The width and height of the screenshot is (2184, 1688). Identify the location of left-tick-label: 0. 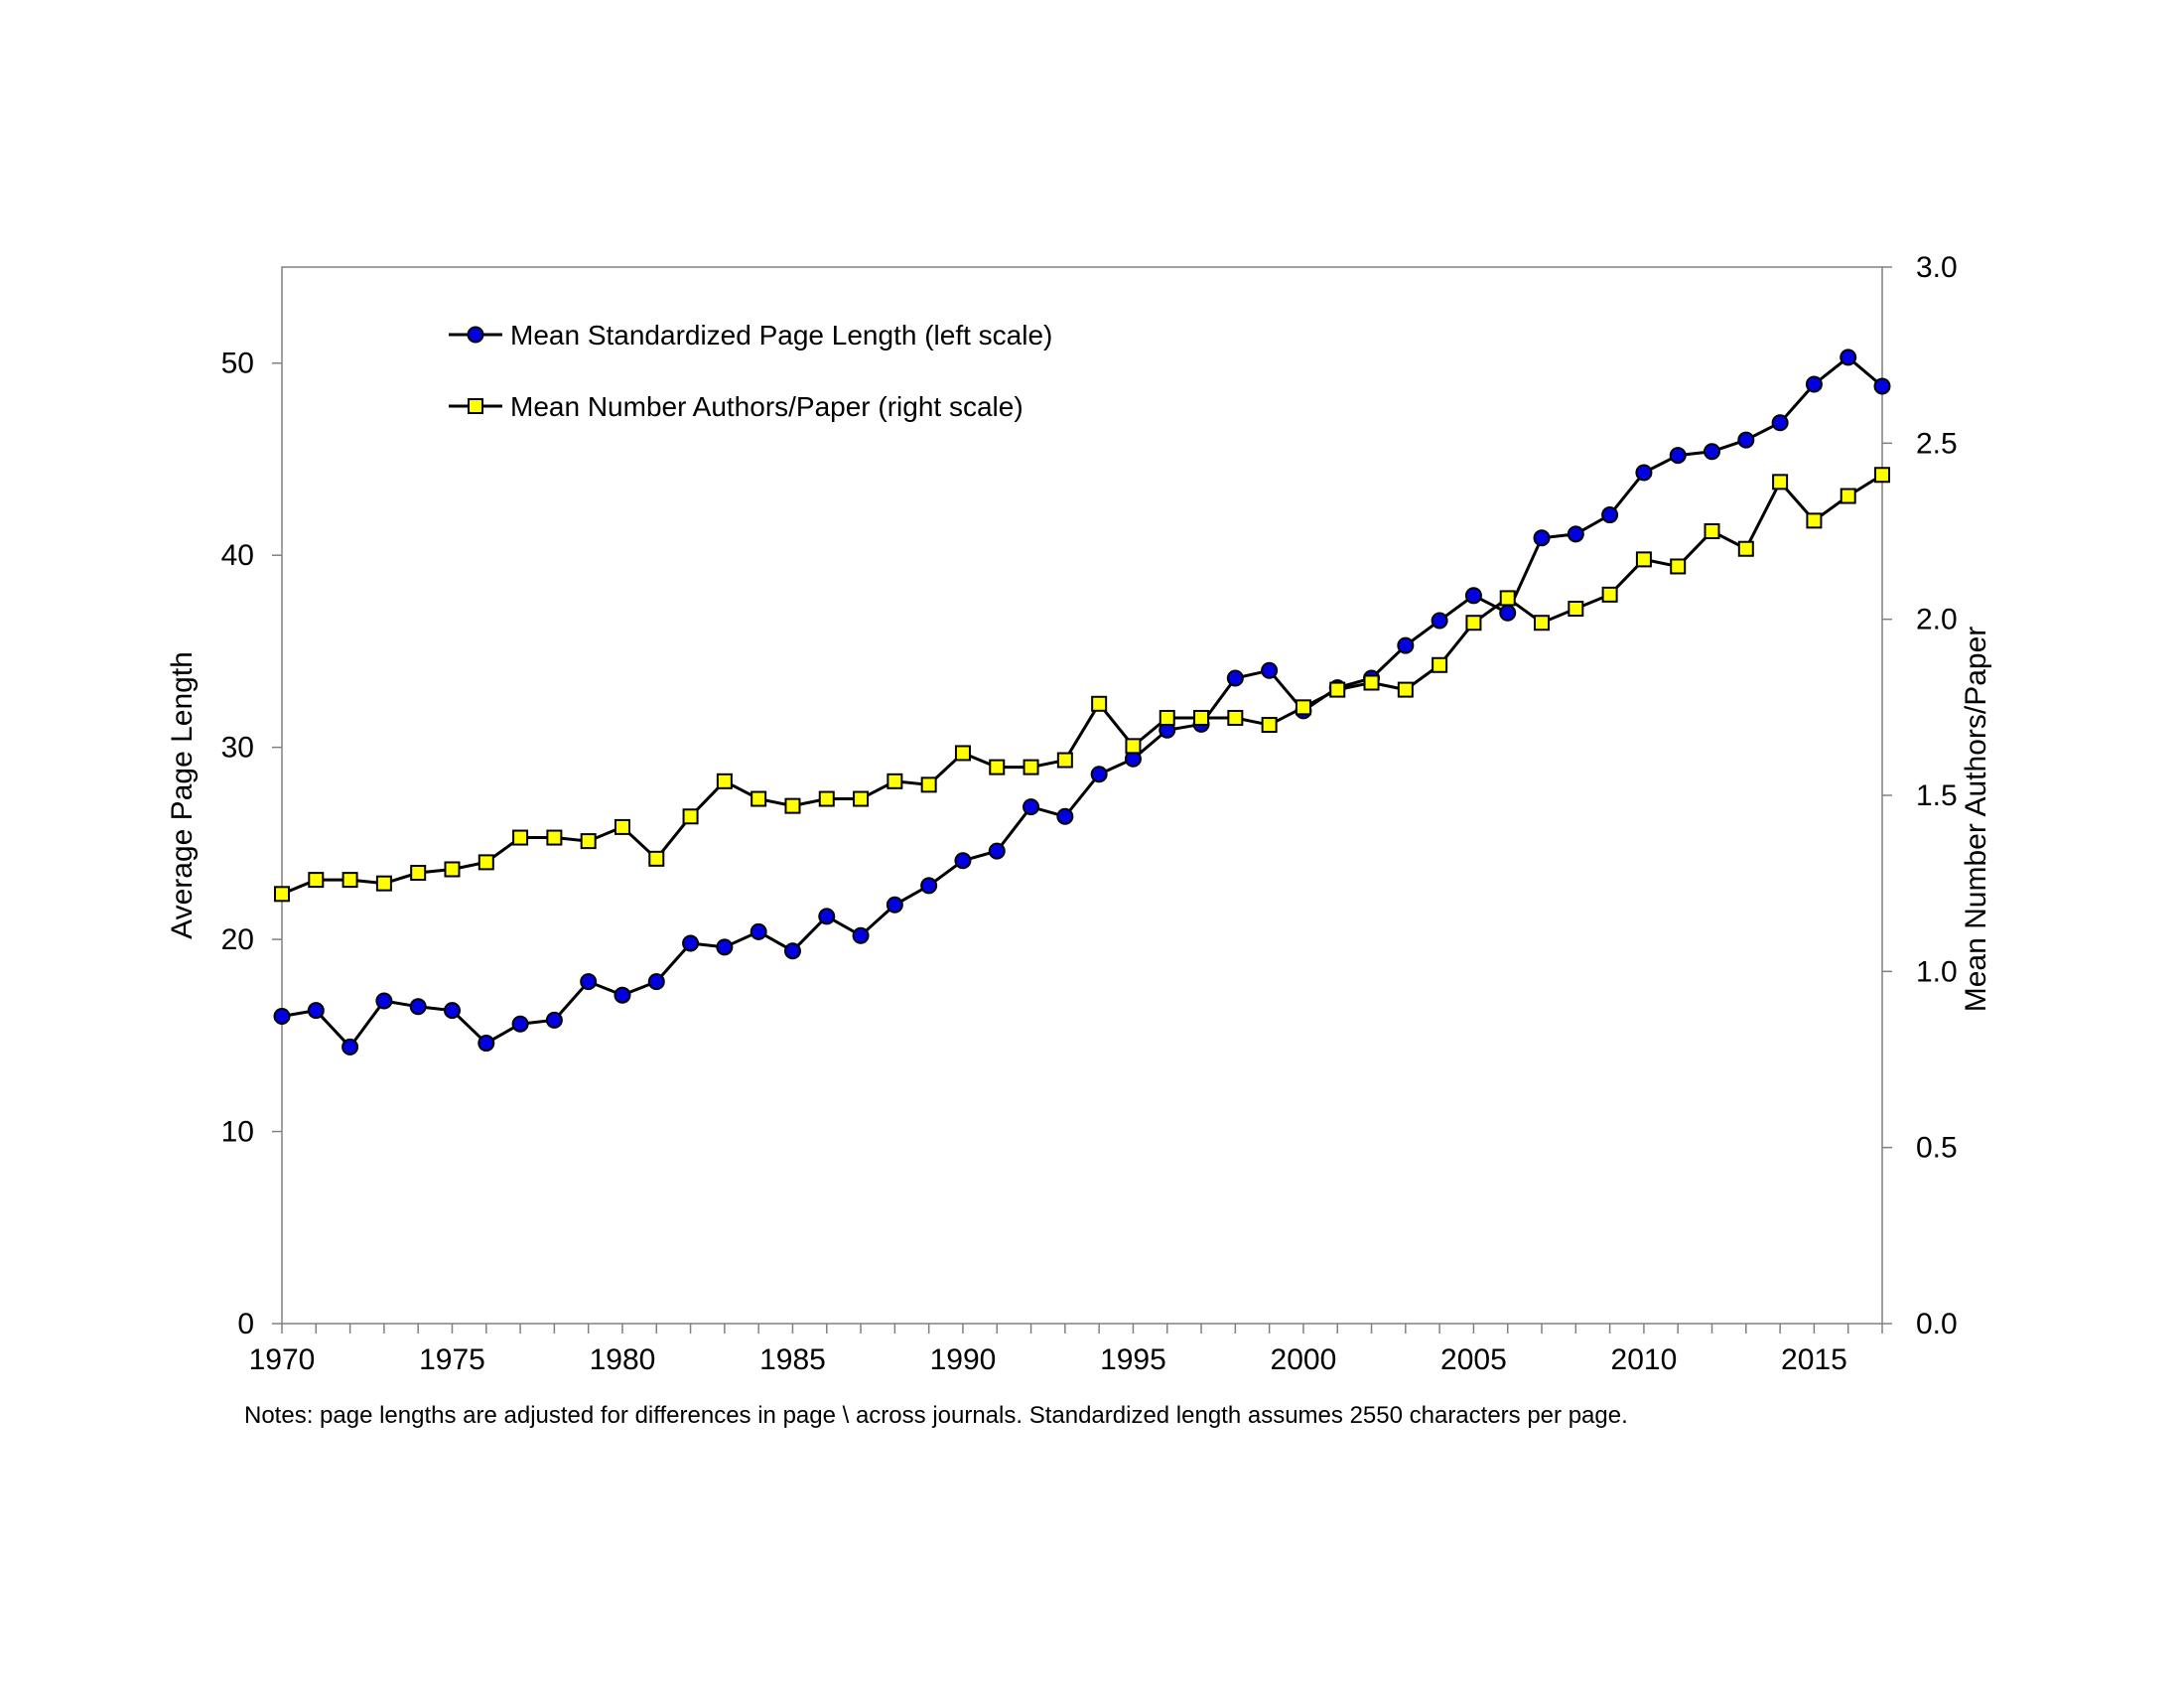
(245, 1324).